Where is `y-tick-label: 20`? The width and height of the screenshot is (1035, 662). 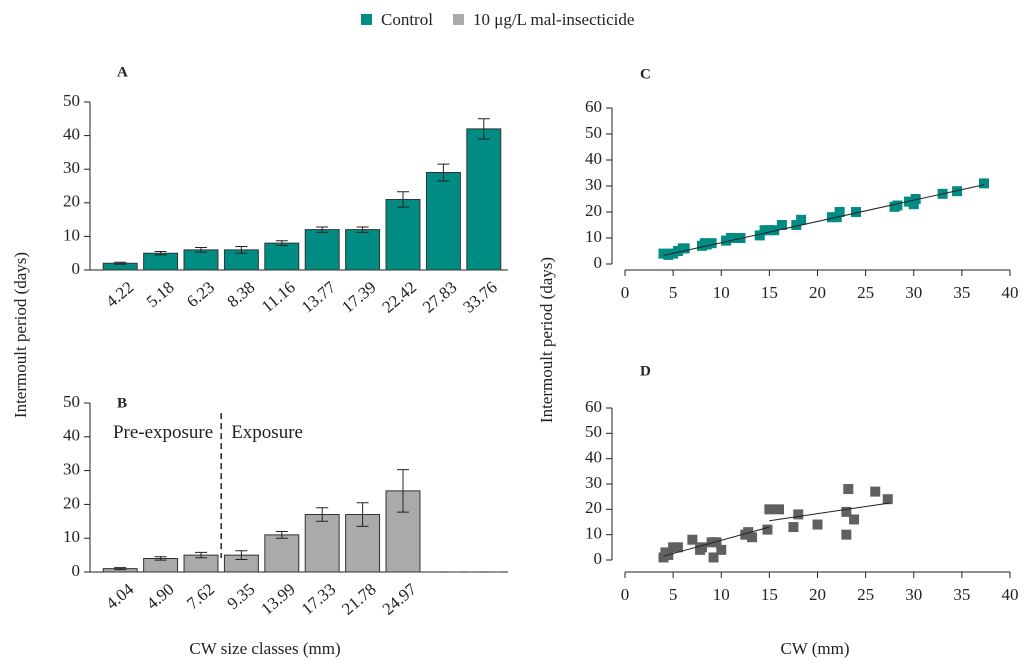
y-tick-label: 20 is located at coordinates (593, 210).